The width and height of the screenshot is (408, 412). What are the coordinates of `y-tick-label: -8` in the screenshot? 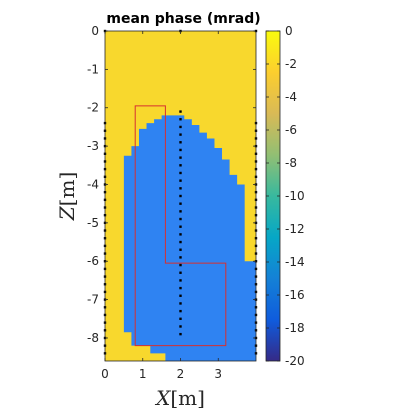 It's located at (93, 338).